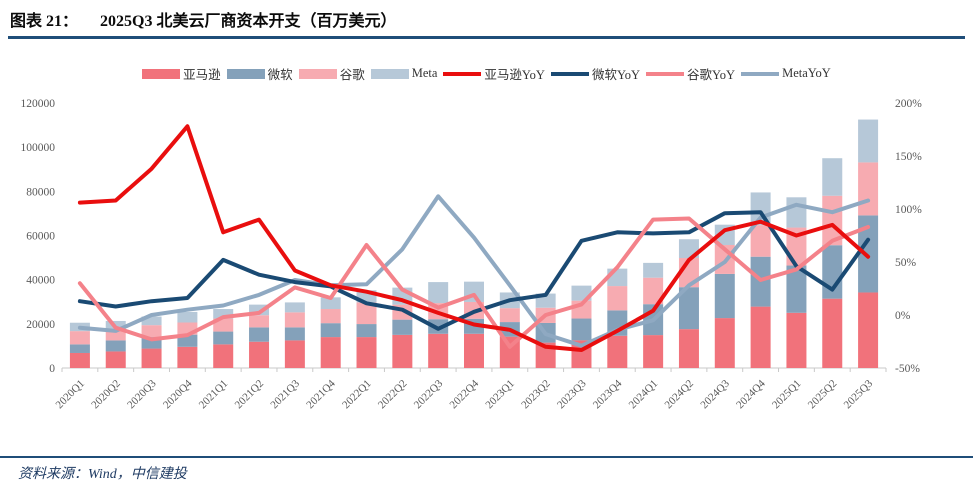 The height and width of the screenshot is (495, 973). What do you see at coordinates (665, 73) in the screenshot?
I see `legend-line-swatch-icon-谷歌YoY` at bounding box center [665, 73].